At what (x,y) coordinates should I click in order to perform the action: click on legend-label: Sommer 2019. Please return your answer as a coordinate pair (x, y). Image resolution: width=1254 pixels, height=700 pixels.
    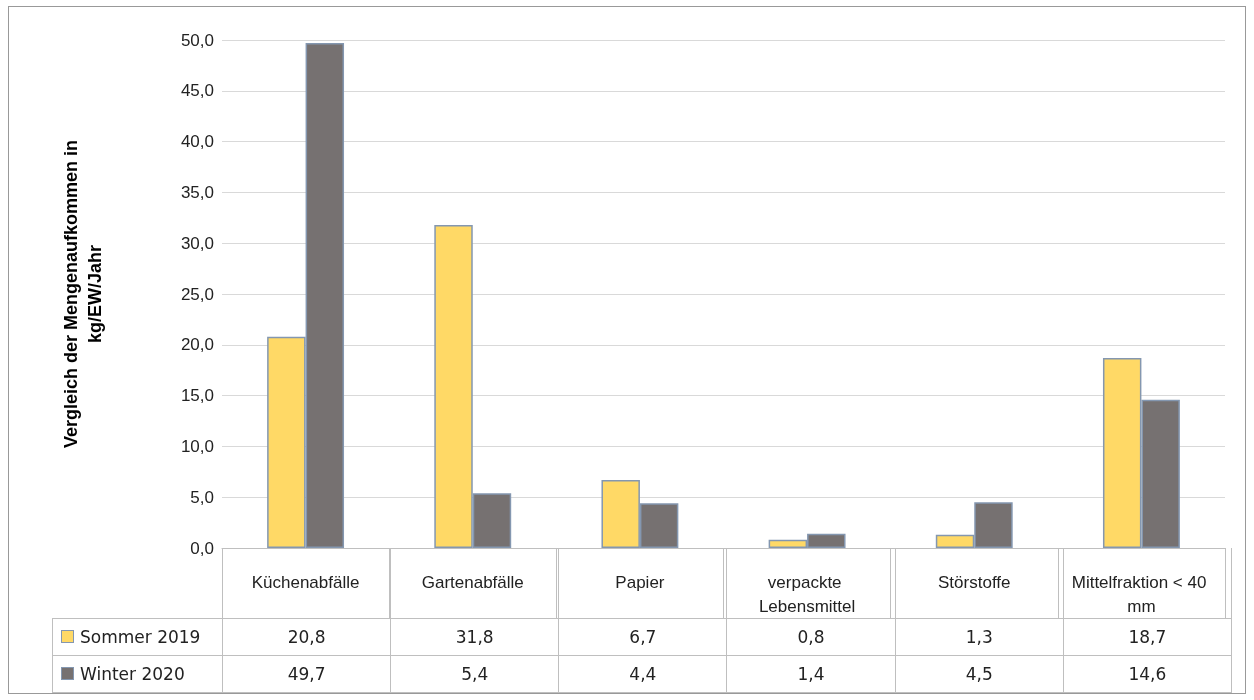
    Looking at the image, I should click on (137, 637).